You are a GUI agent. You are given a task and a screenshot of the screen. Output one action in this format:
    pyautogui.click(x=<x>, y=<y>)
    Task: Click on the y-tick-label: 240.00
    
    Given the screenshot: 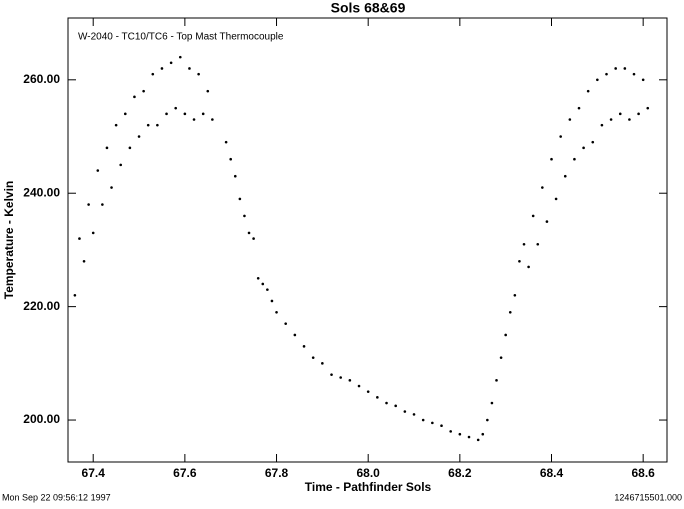 What is the action you would take?
    pyautogui.click(x=41, y=192)
    